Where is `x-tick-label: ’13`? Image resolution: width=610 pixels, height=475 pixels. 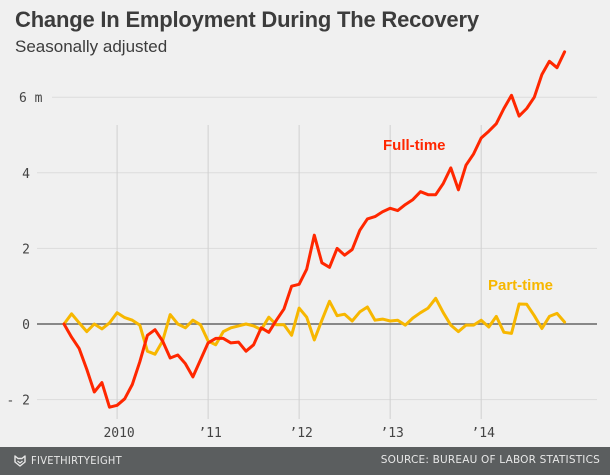 x-tick-label: ’13 is located at coordinates (391, 433).